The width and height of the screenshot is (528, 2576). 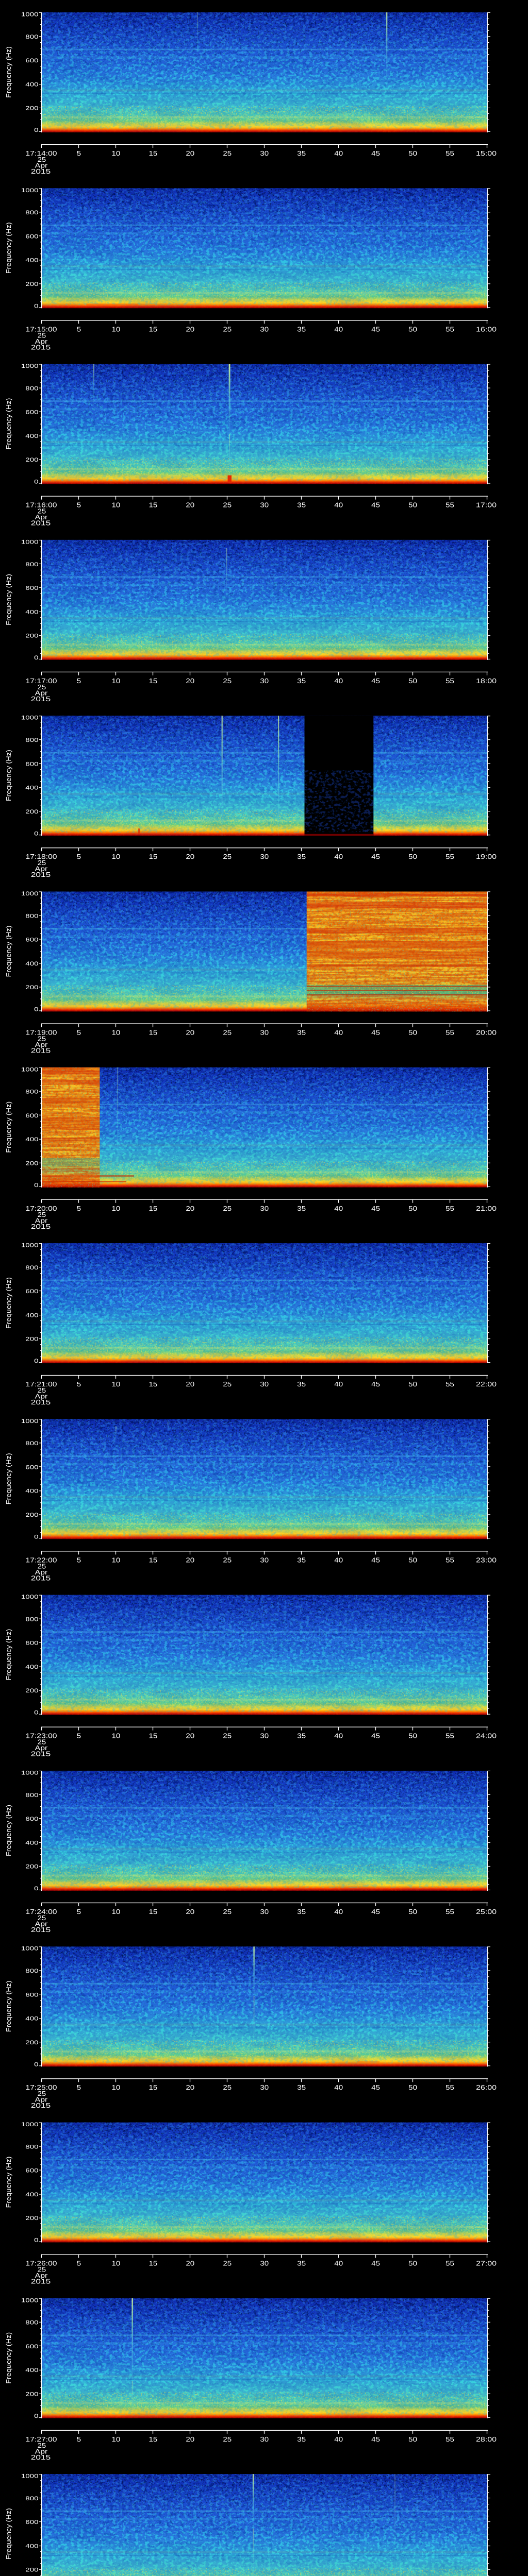 I want to click on svg-text: 26:00, so click(x=486, y=2087).